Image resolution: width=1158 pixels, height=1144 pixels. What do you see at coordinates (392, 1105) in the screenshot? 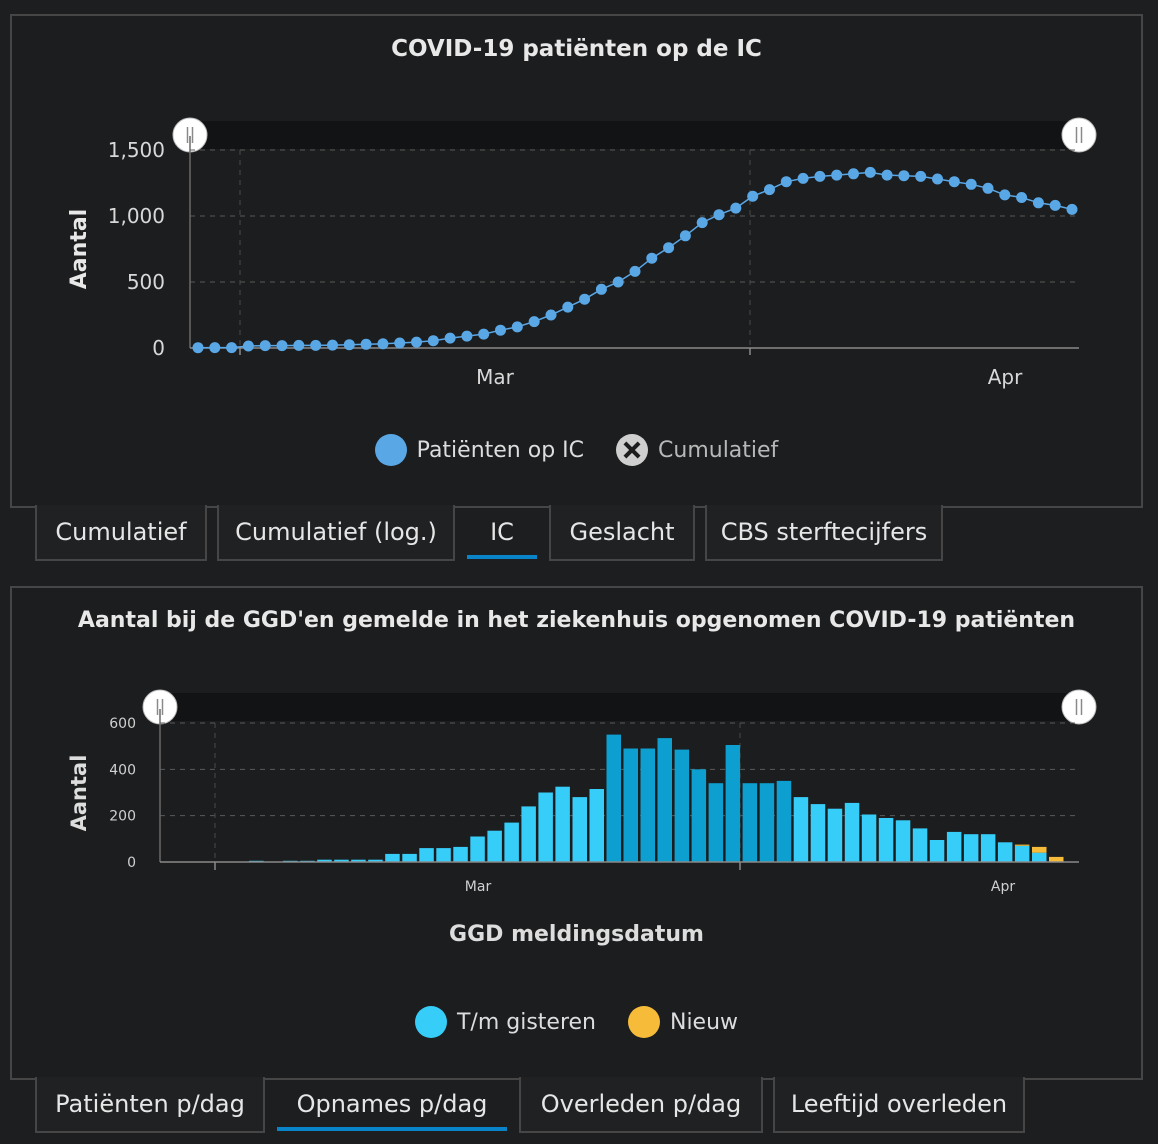
I see `tab-opnames-p-dag: Opnames p/dag` at bounding box center [392, 1105].